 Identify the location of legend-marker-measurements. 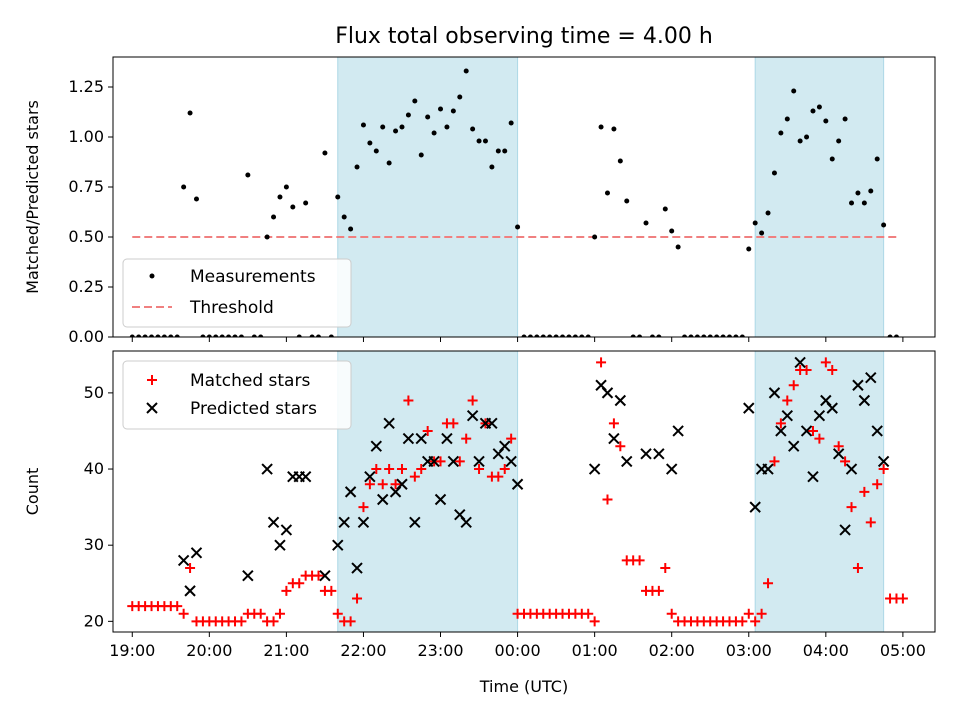
(152, 276).